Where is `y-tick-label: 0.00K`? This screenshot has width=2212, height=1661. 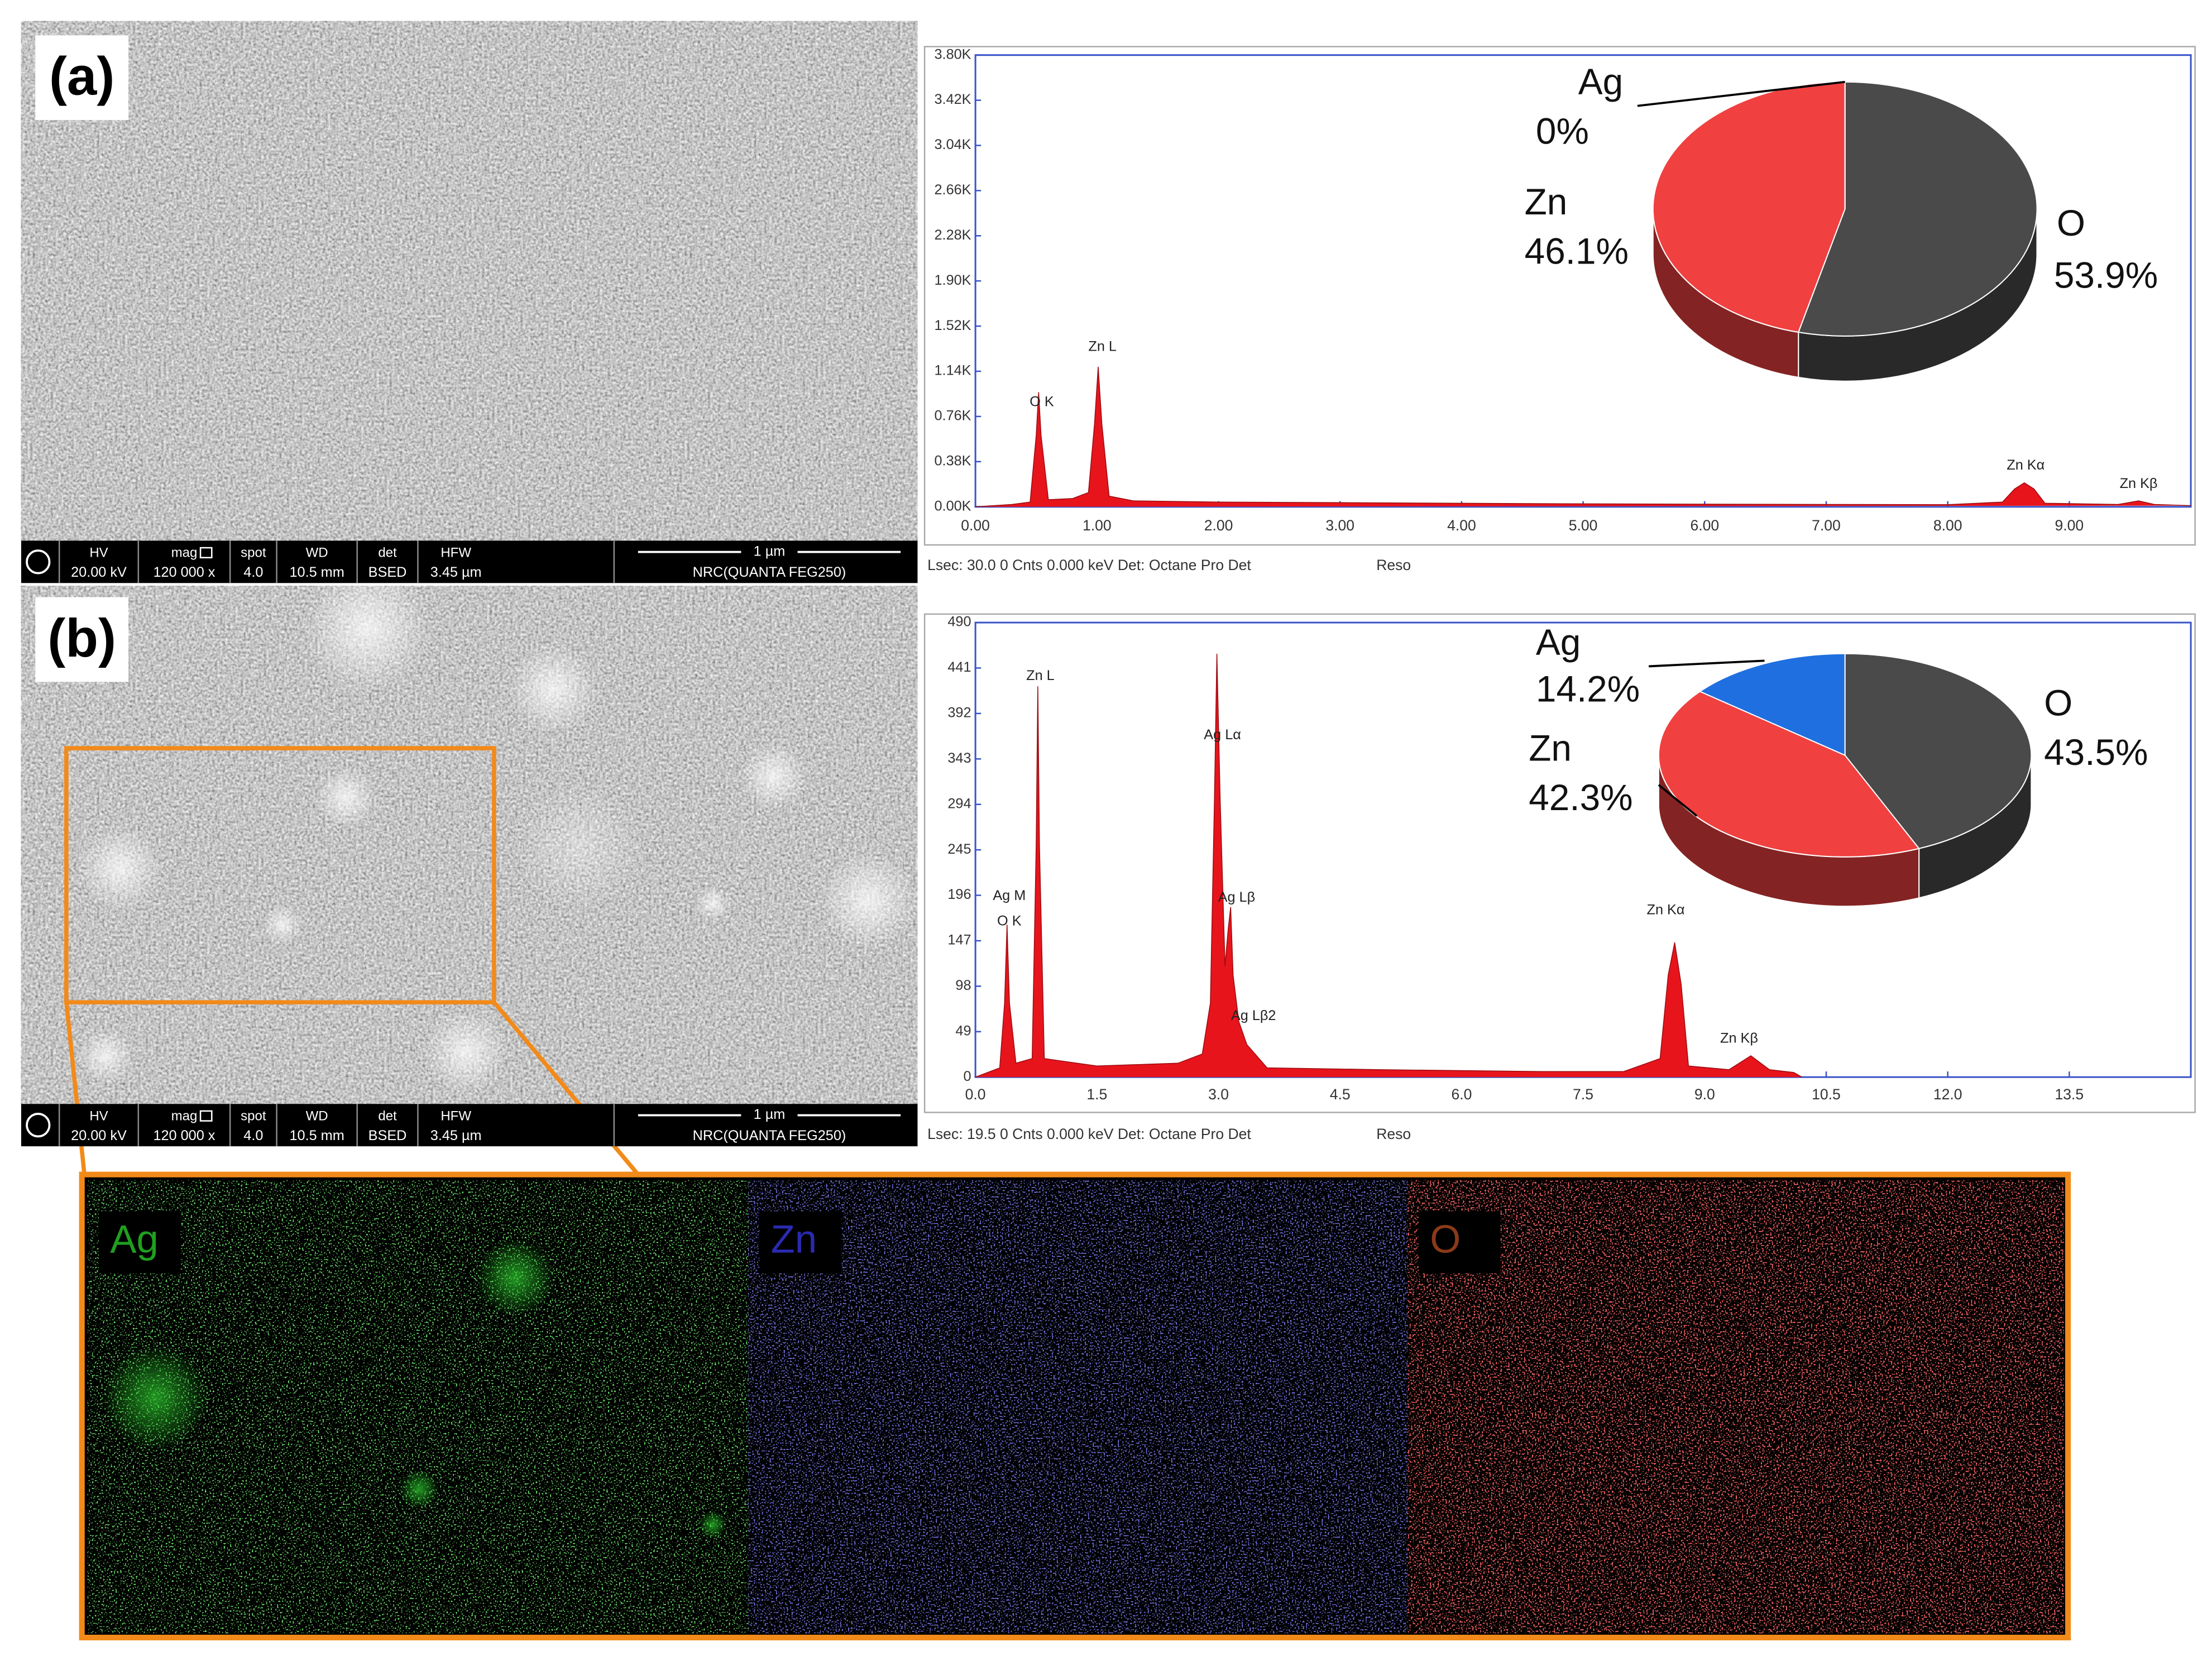 y-tick-label: 0.00K is located at coordinates (953, 506).